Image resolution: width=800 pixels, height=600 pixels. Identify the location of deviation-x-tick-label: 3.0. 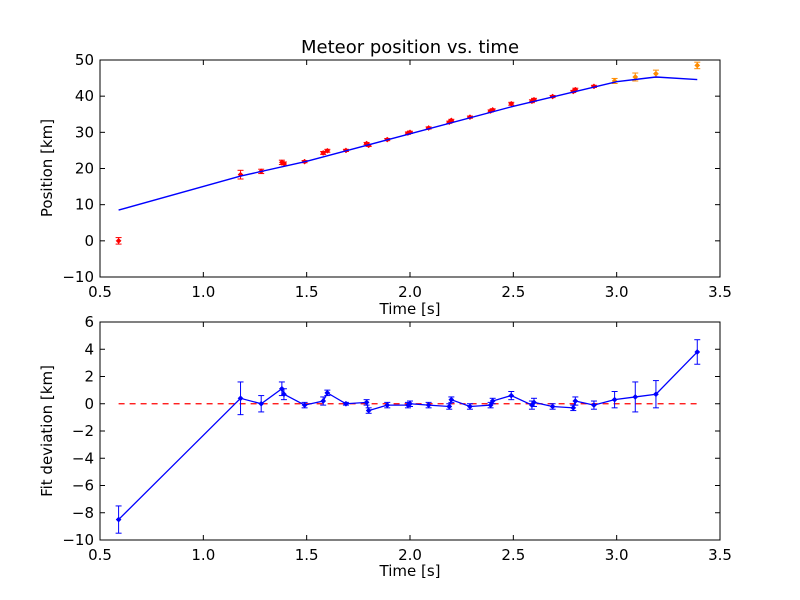
(617, 555).